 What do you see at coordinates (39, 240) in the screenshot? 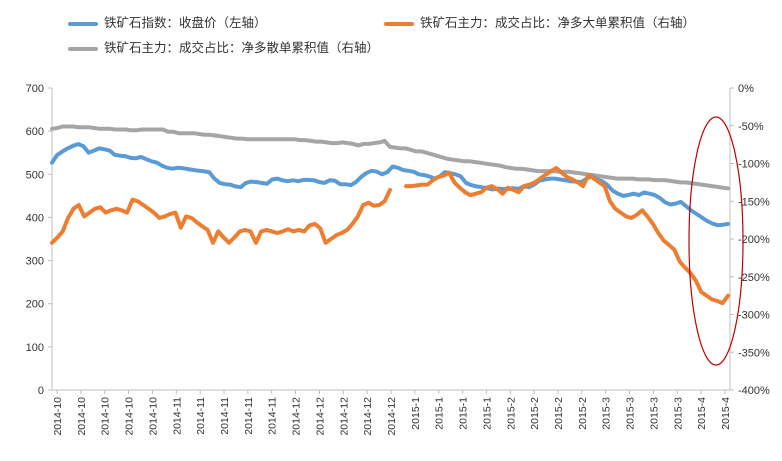
I see `left-axis: 700 600 500 400 300 200 100 0` at bounding box center [39, 240].